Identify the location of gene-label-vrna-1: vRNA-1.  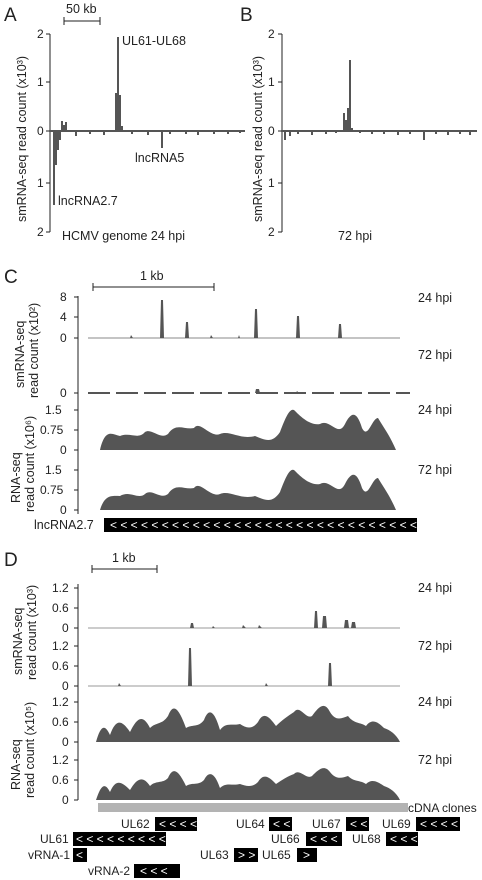
(49, 855).